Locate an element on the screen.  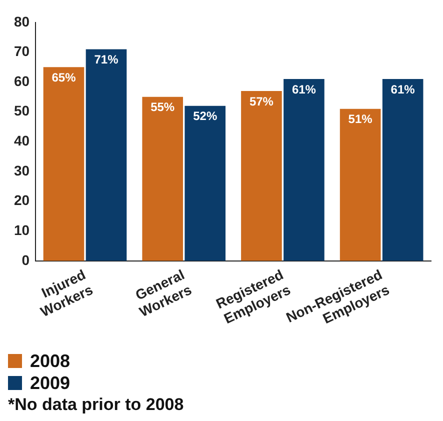
y-tick-label: 10 is located at coordinates (22, 230).